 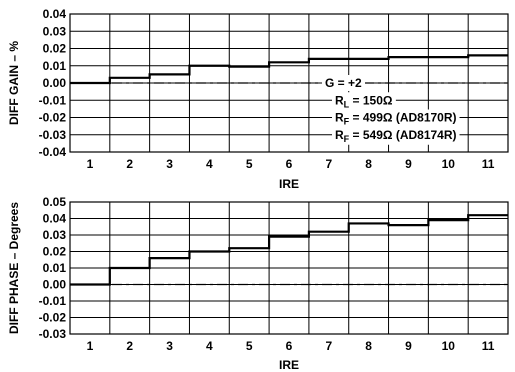 I want to click on annotation-main: G = +2, so click(x=343, y=83).